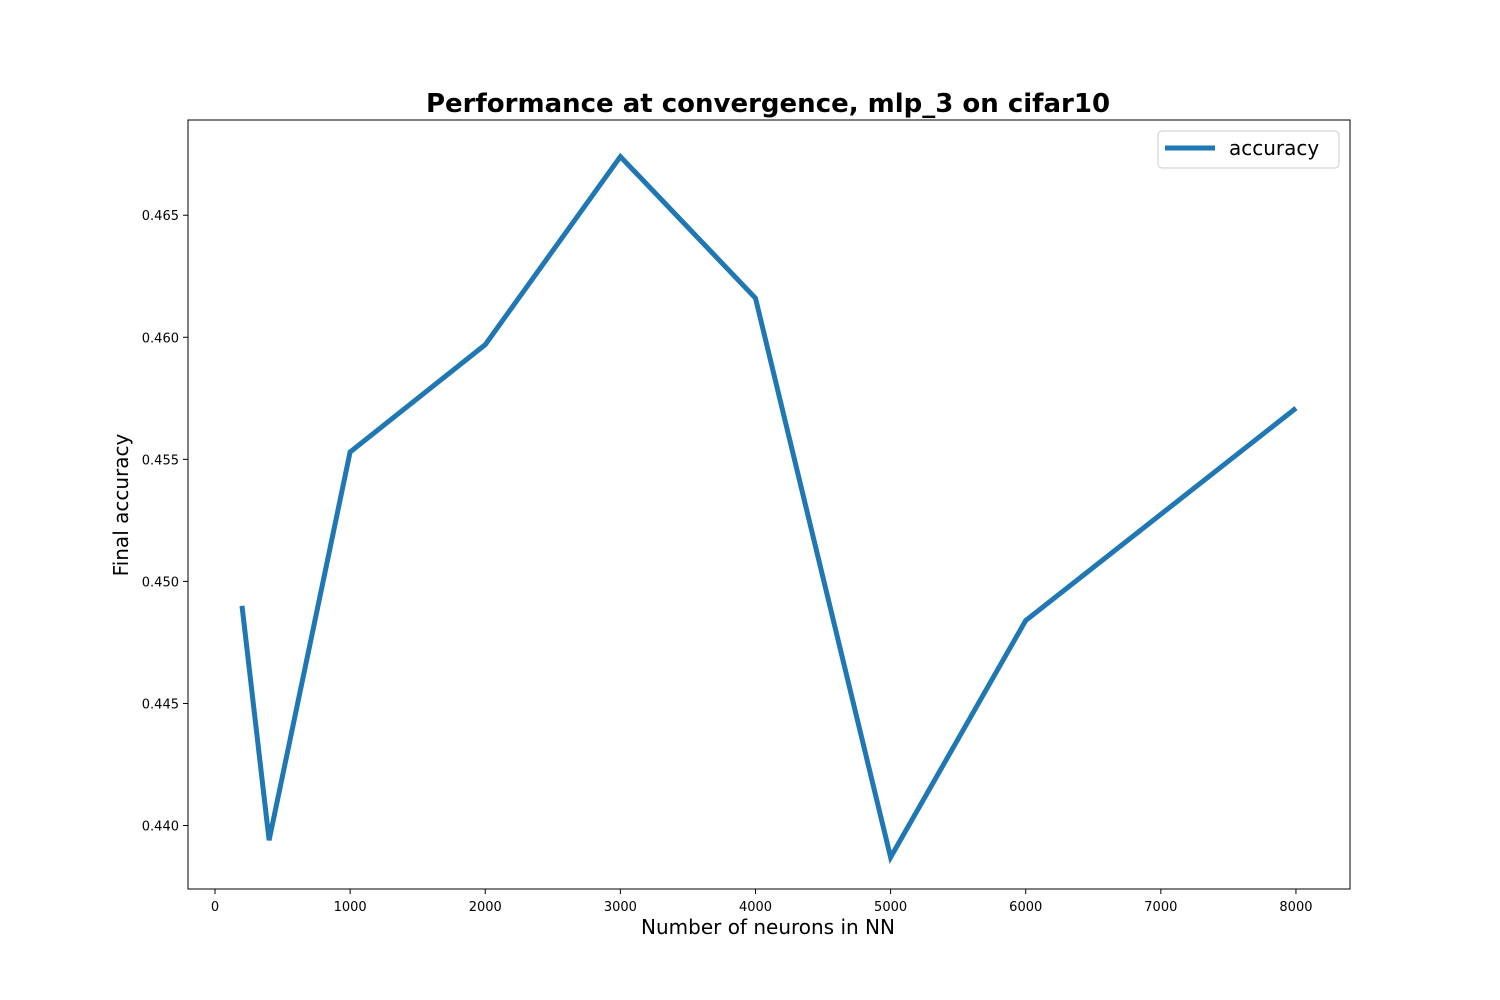  I want to click on x-tick-label: 2000, so click(485, 907).